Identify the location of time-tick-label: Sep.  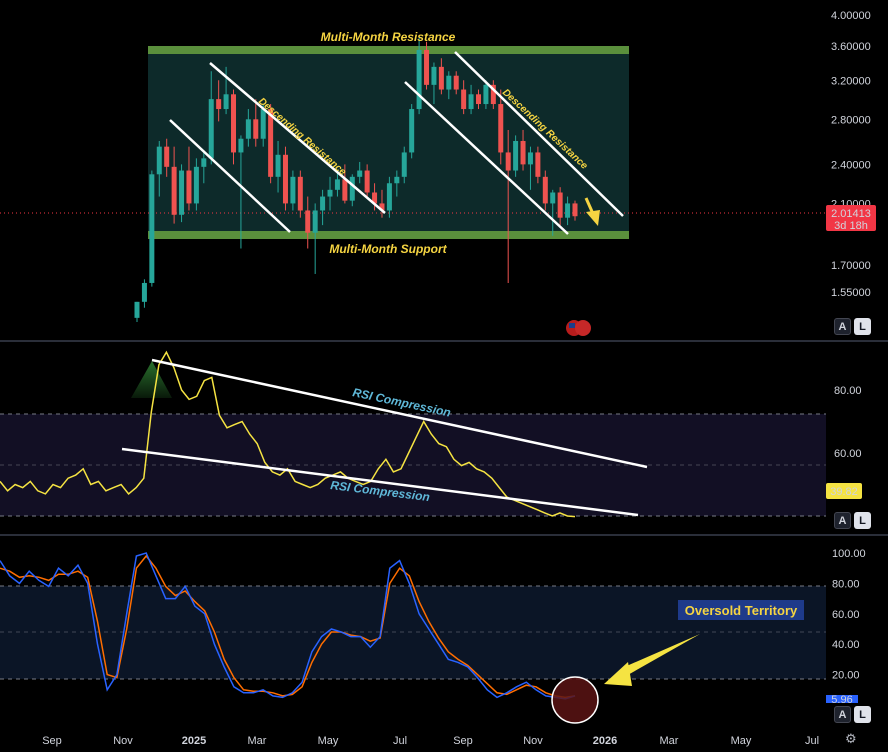
(52, 741).